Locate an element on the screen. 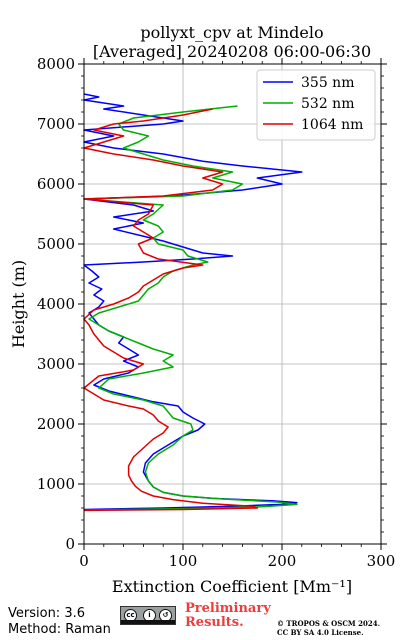 The height and width of the screenshot is (640, 400). y-tick-label: 0 is located at coordinates (70, 544).